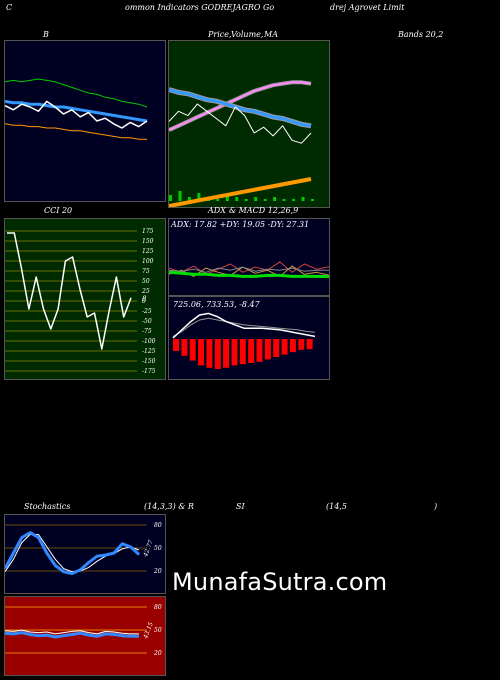 The image size is (500, 680). What do you see at coordinates (144, 301) in the screenshot?
I see `cci-tick-label: 0` at bounding box center [144, 301].